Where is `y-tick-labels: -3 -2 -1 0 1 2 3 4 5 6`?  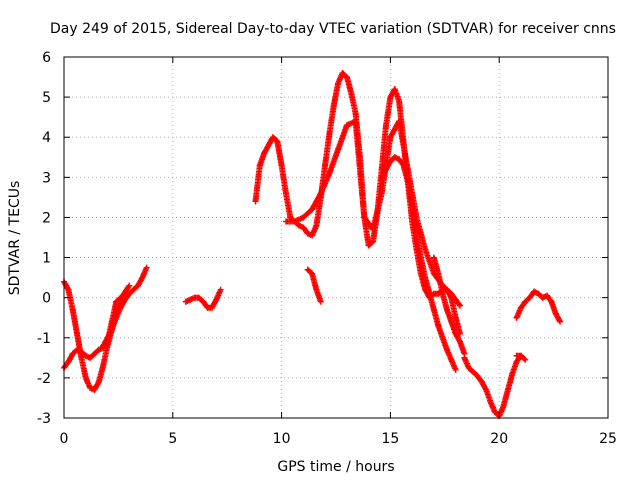 y-tick-labels: -3 -2 -1 0 1 2 3 4 5 6 is located at coordinates (44, 238).